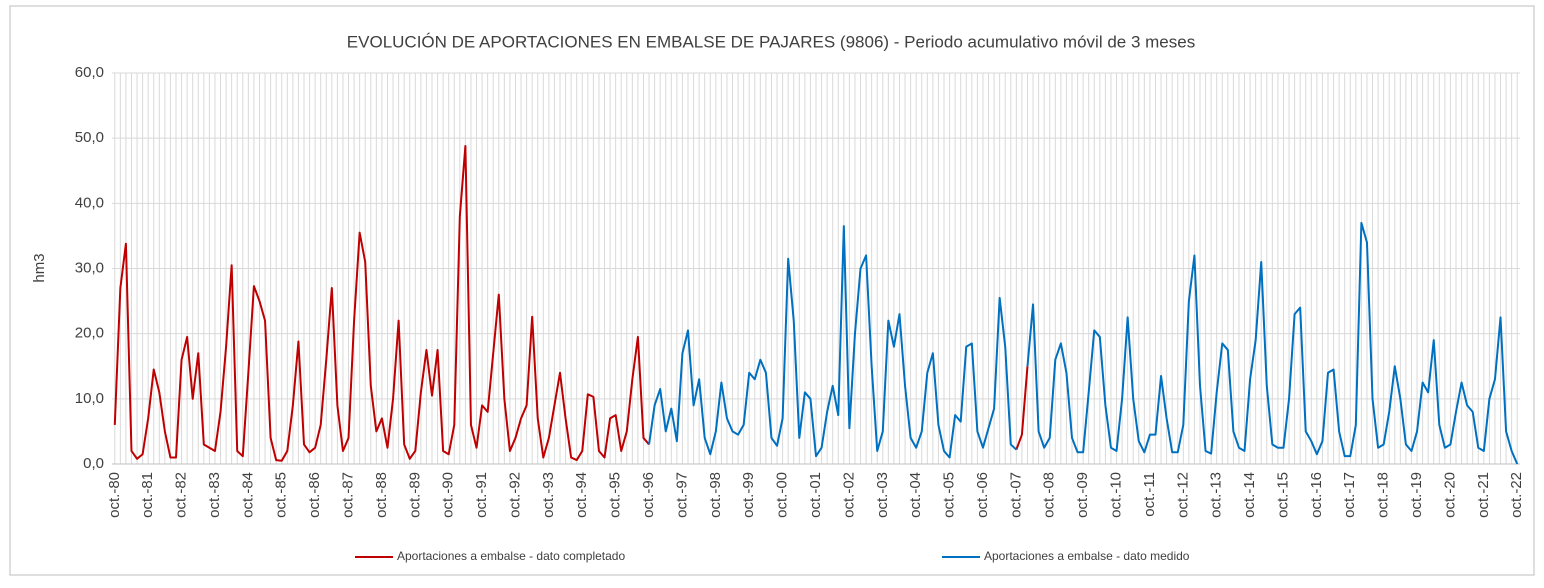 This screenshot has width=1544, height=588. Describe the element at coordinates (214, 495) in the screenshot. I see `x-tick-label: oct.-83` at that location.